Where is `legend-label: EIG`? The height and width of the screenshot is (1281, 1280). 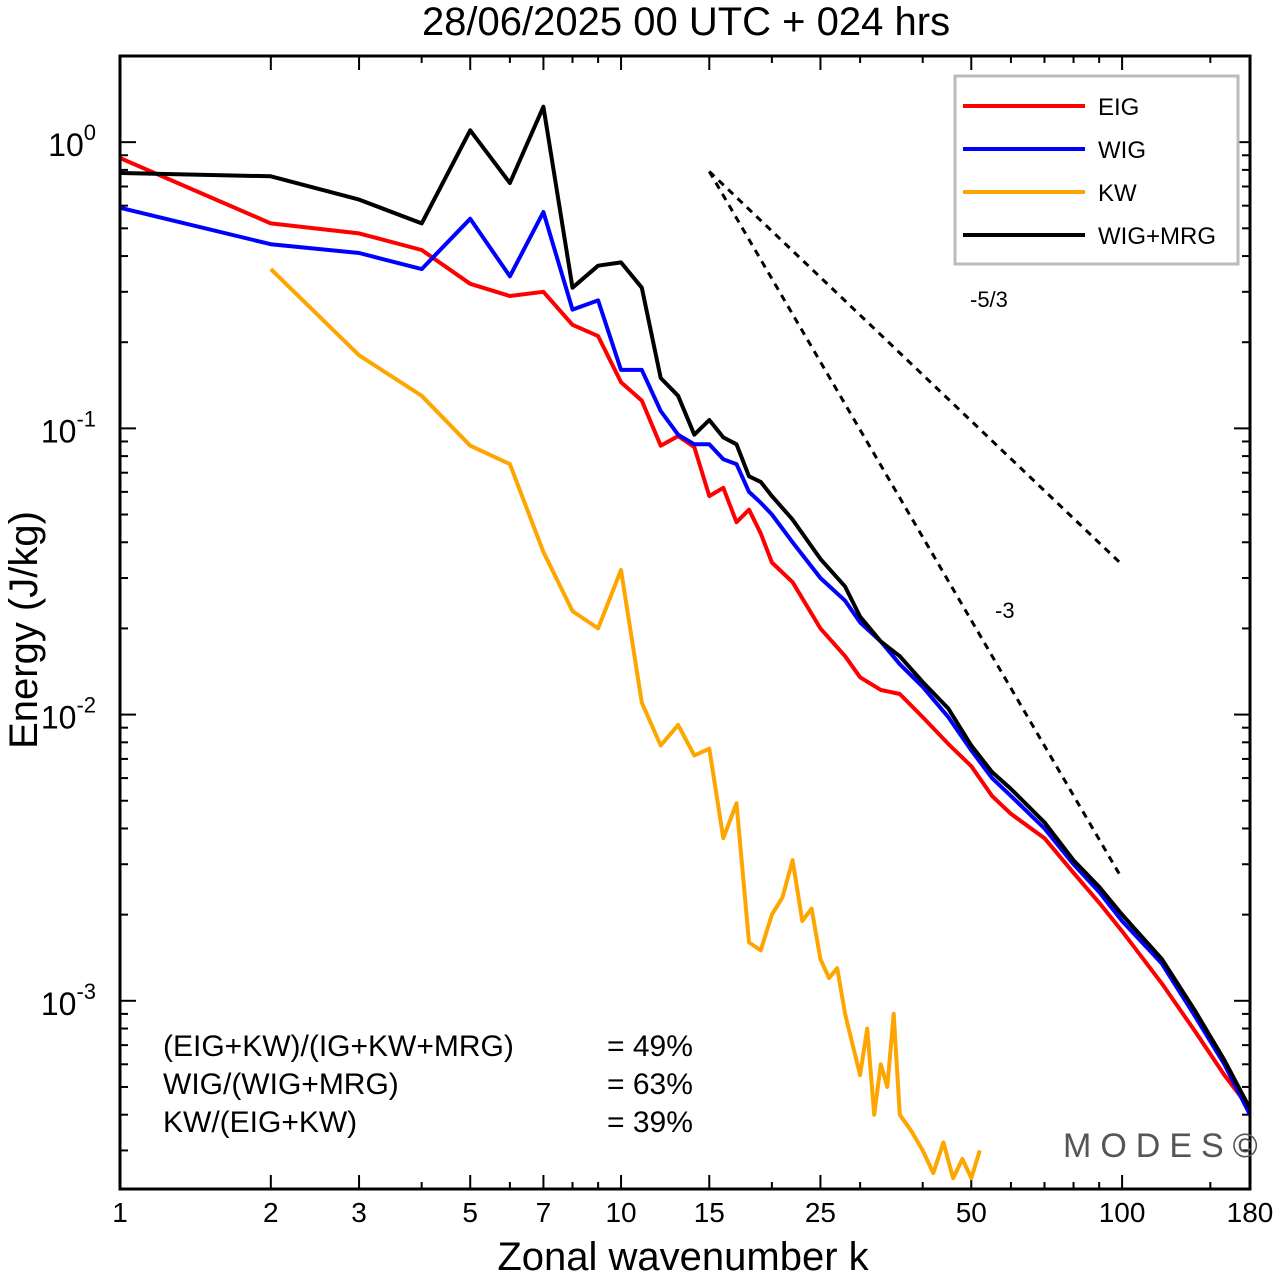 legend-label: EIG is located at coordinates (1118, 107).